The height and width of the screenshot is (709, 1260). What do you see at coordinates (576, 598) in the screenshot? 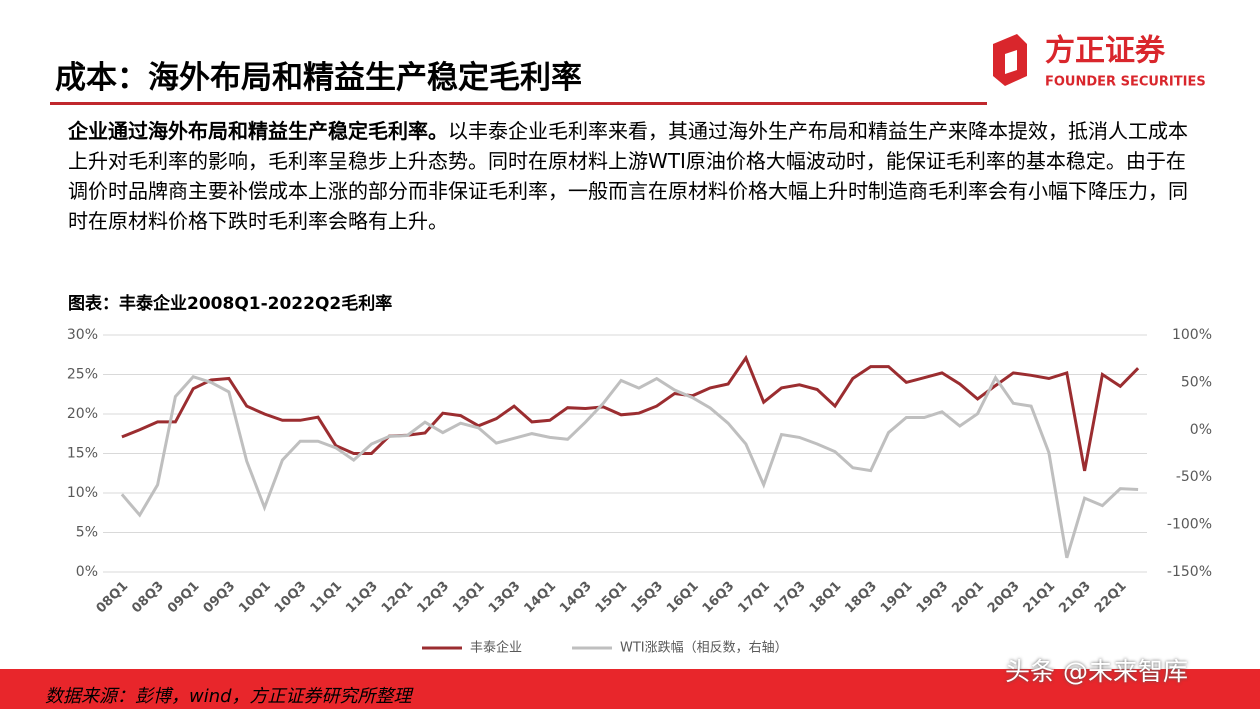
I see `x-tick-label: 14Q3` at bounding box center [576, 598].